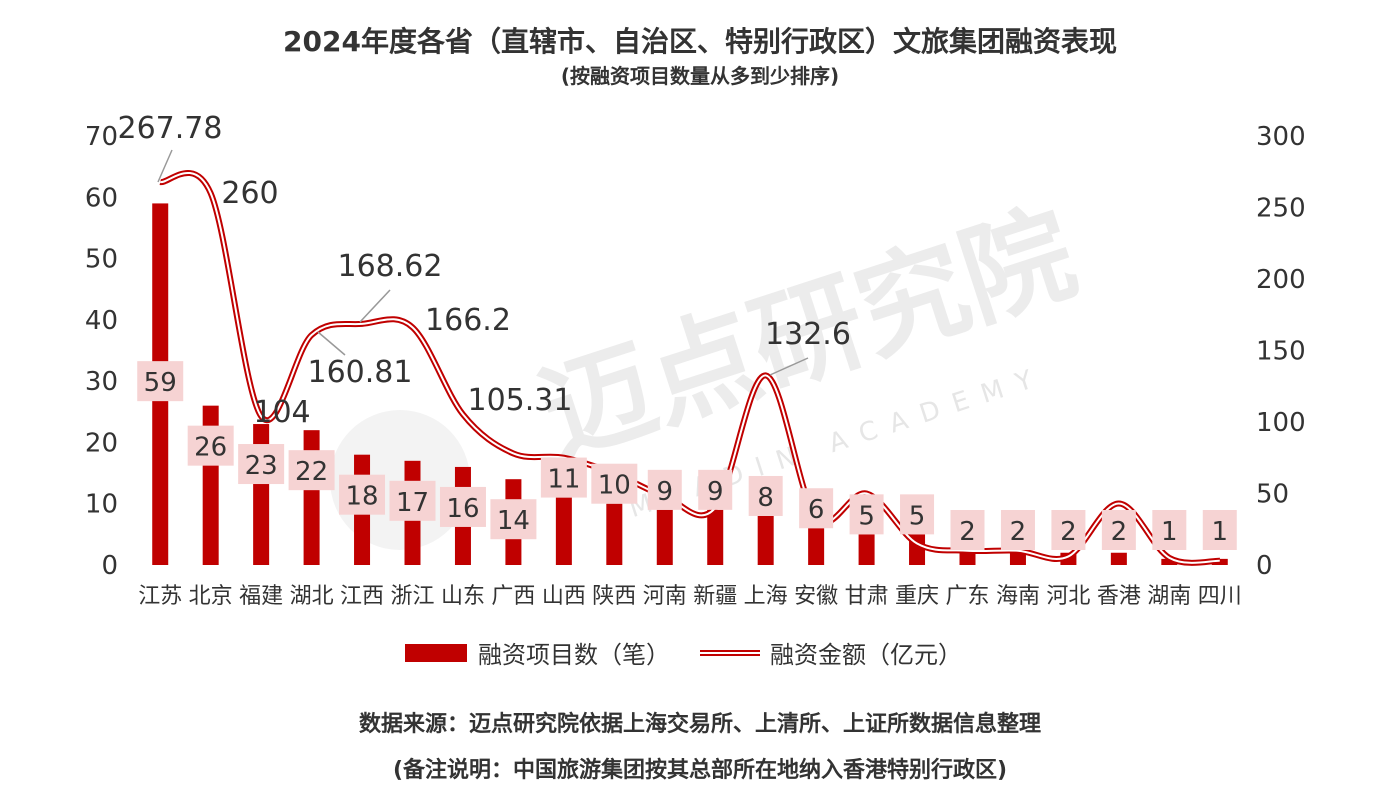  Describe the element at coordinates (101, 382) in the screenshot. I see `y-left-tick-label: 30` at that location.